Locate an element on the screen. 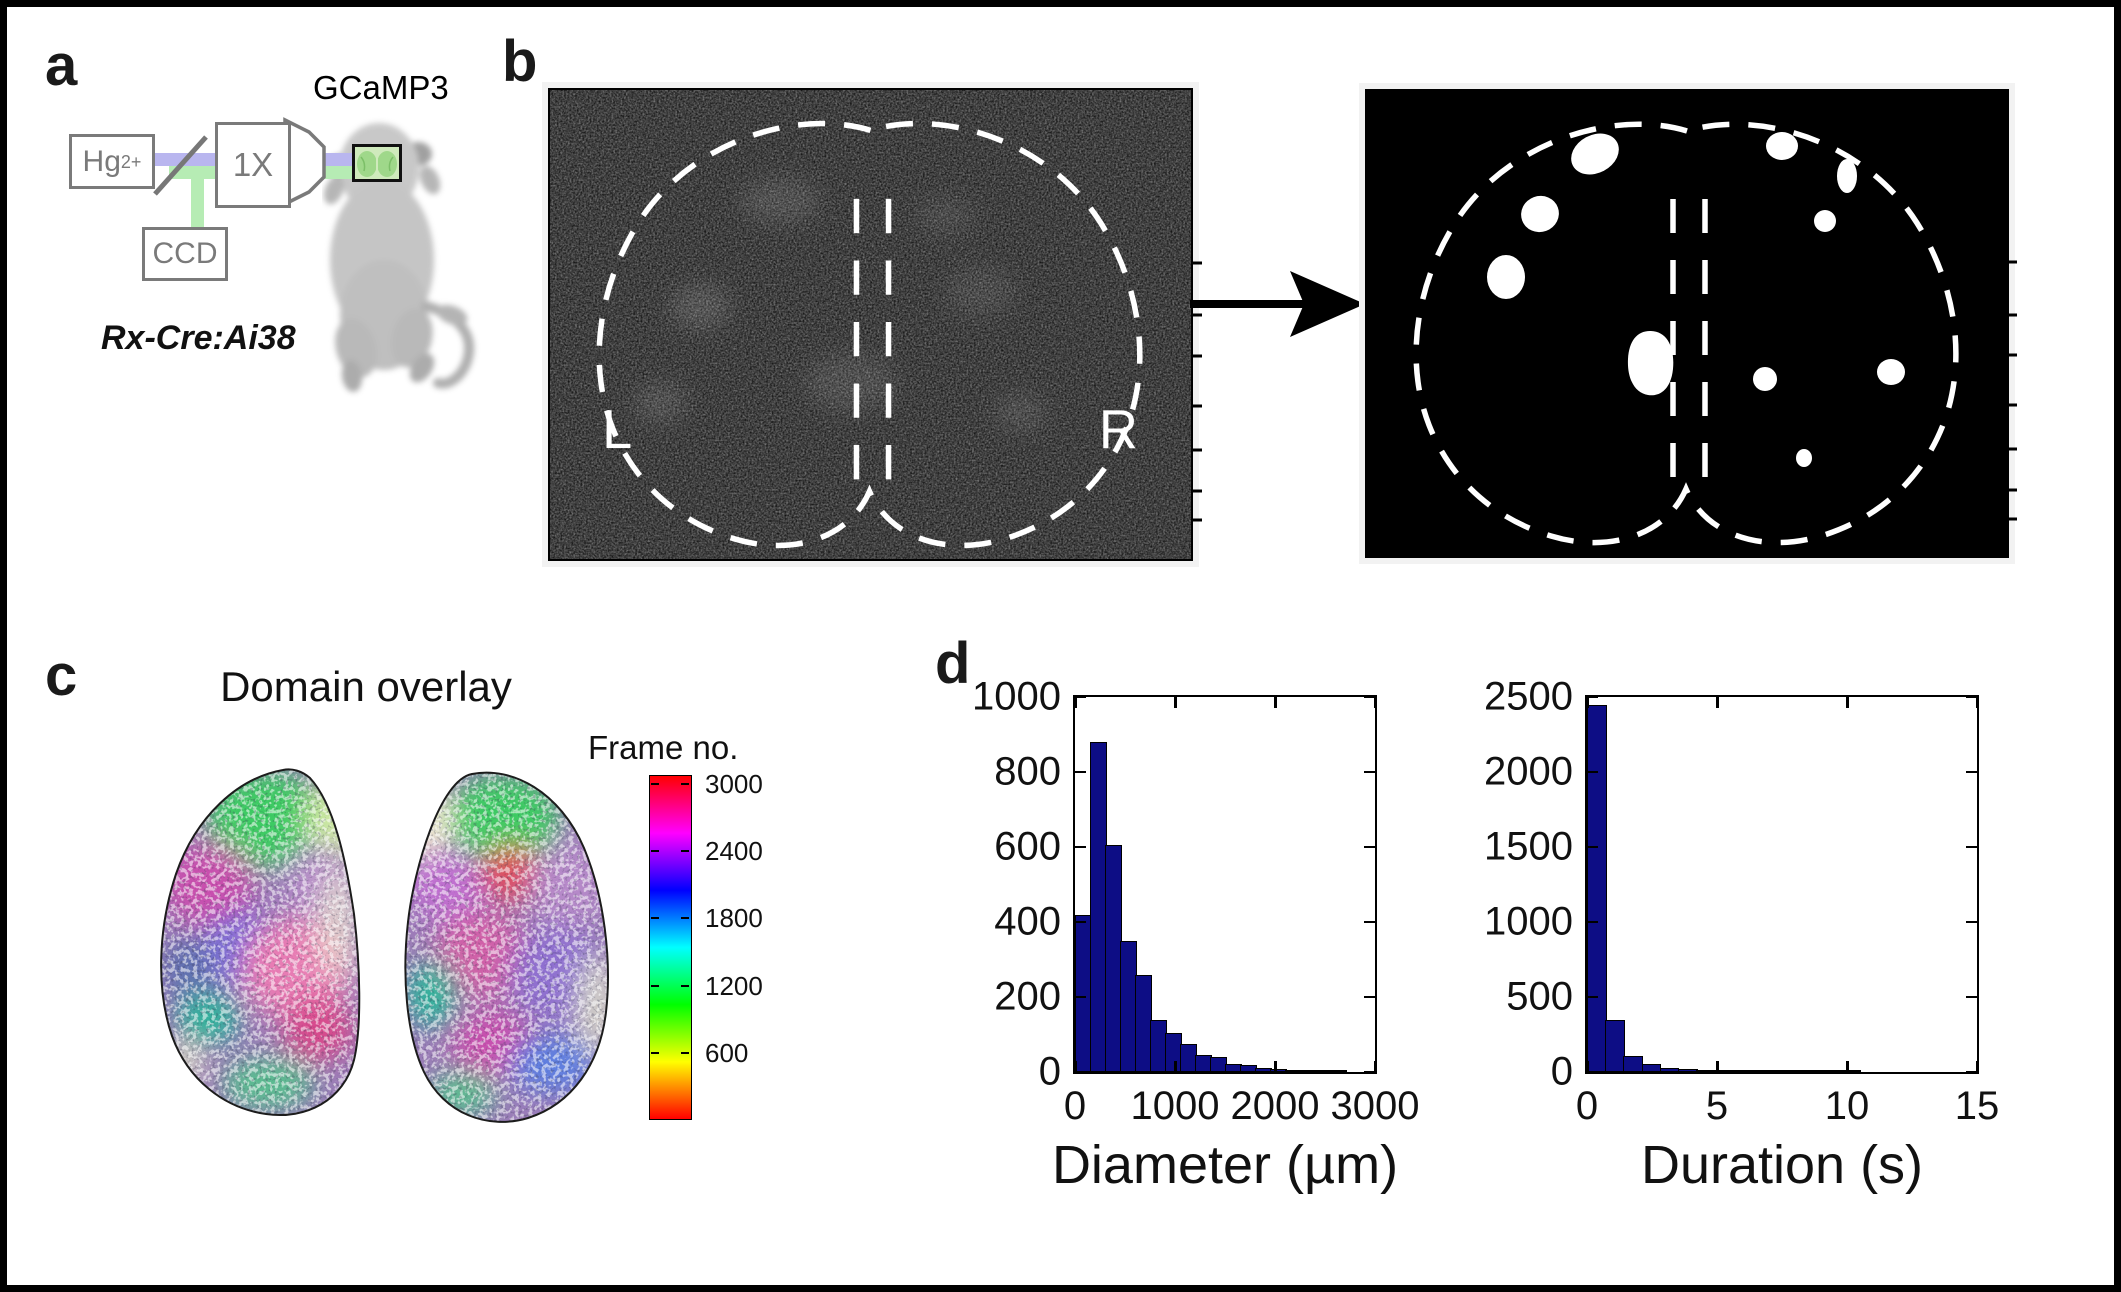  mercury-lamp-box: Hg 2+ is located at coordinates (112, 161).